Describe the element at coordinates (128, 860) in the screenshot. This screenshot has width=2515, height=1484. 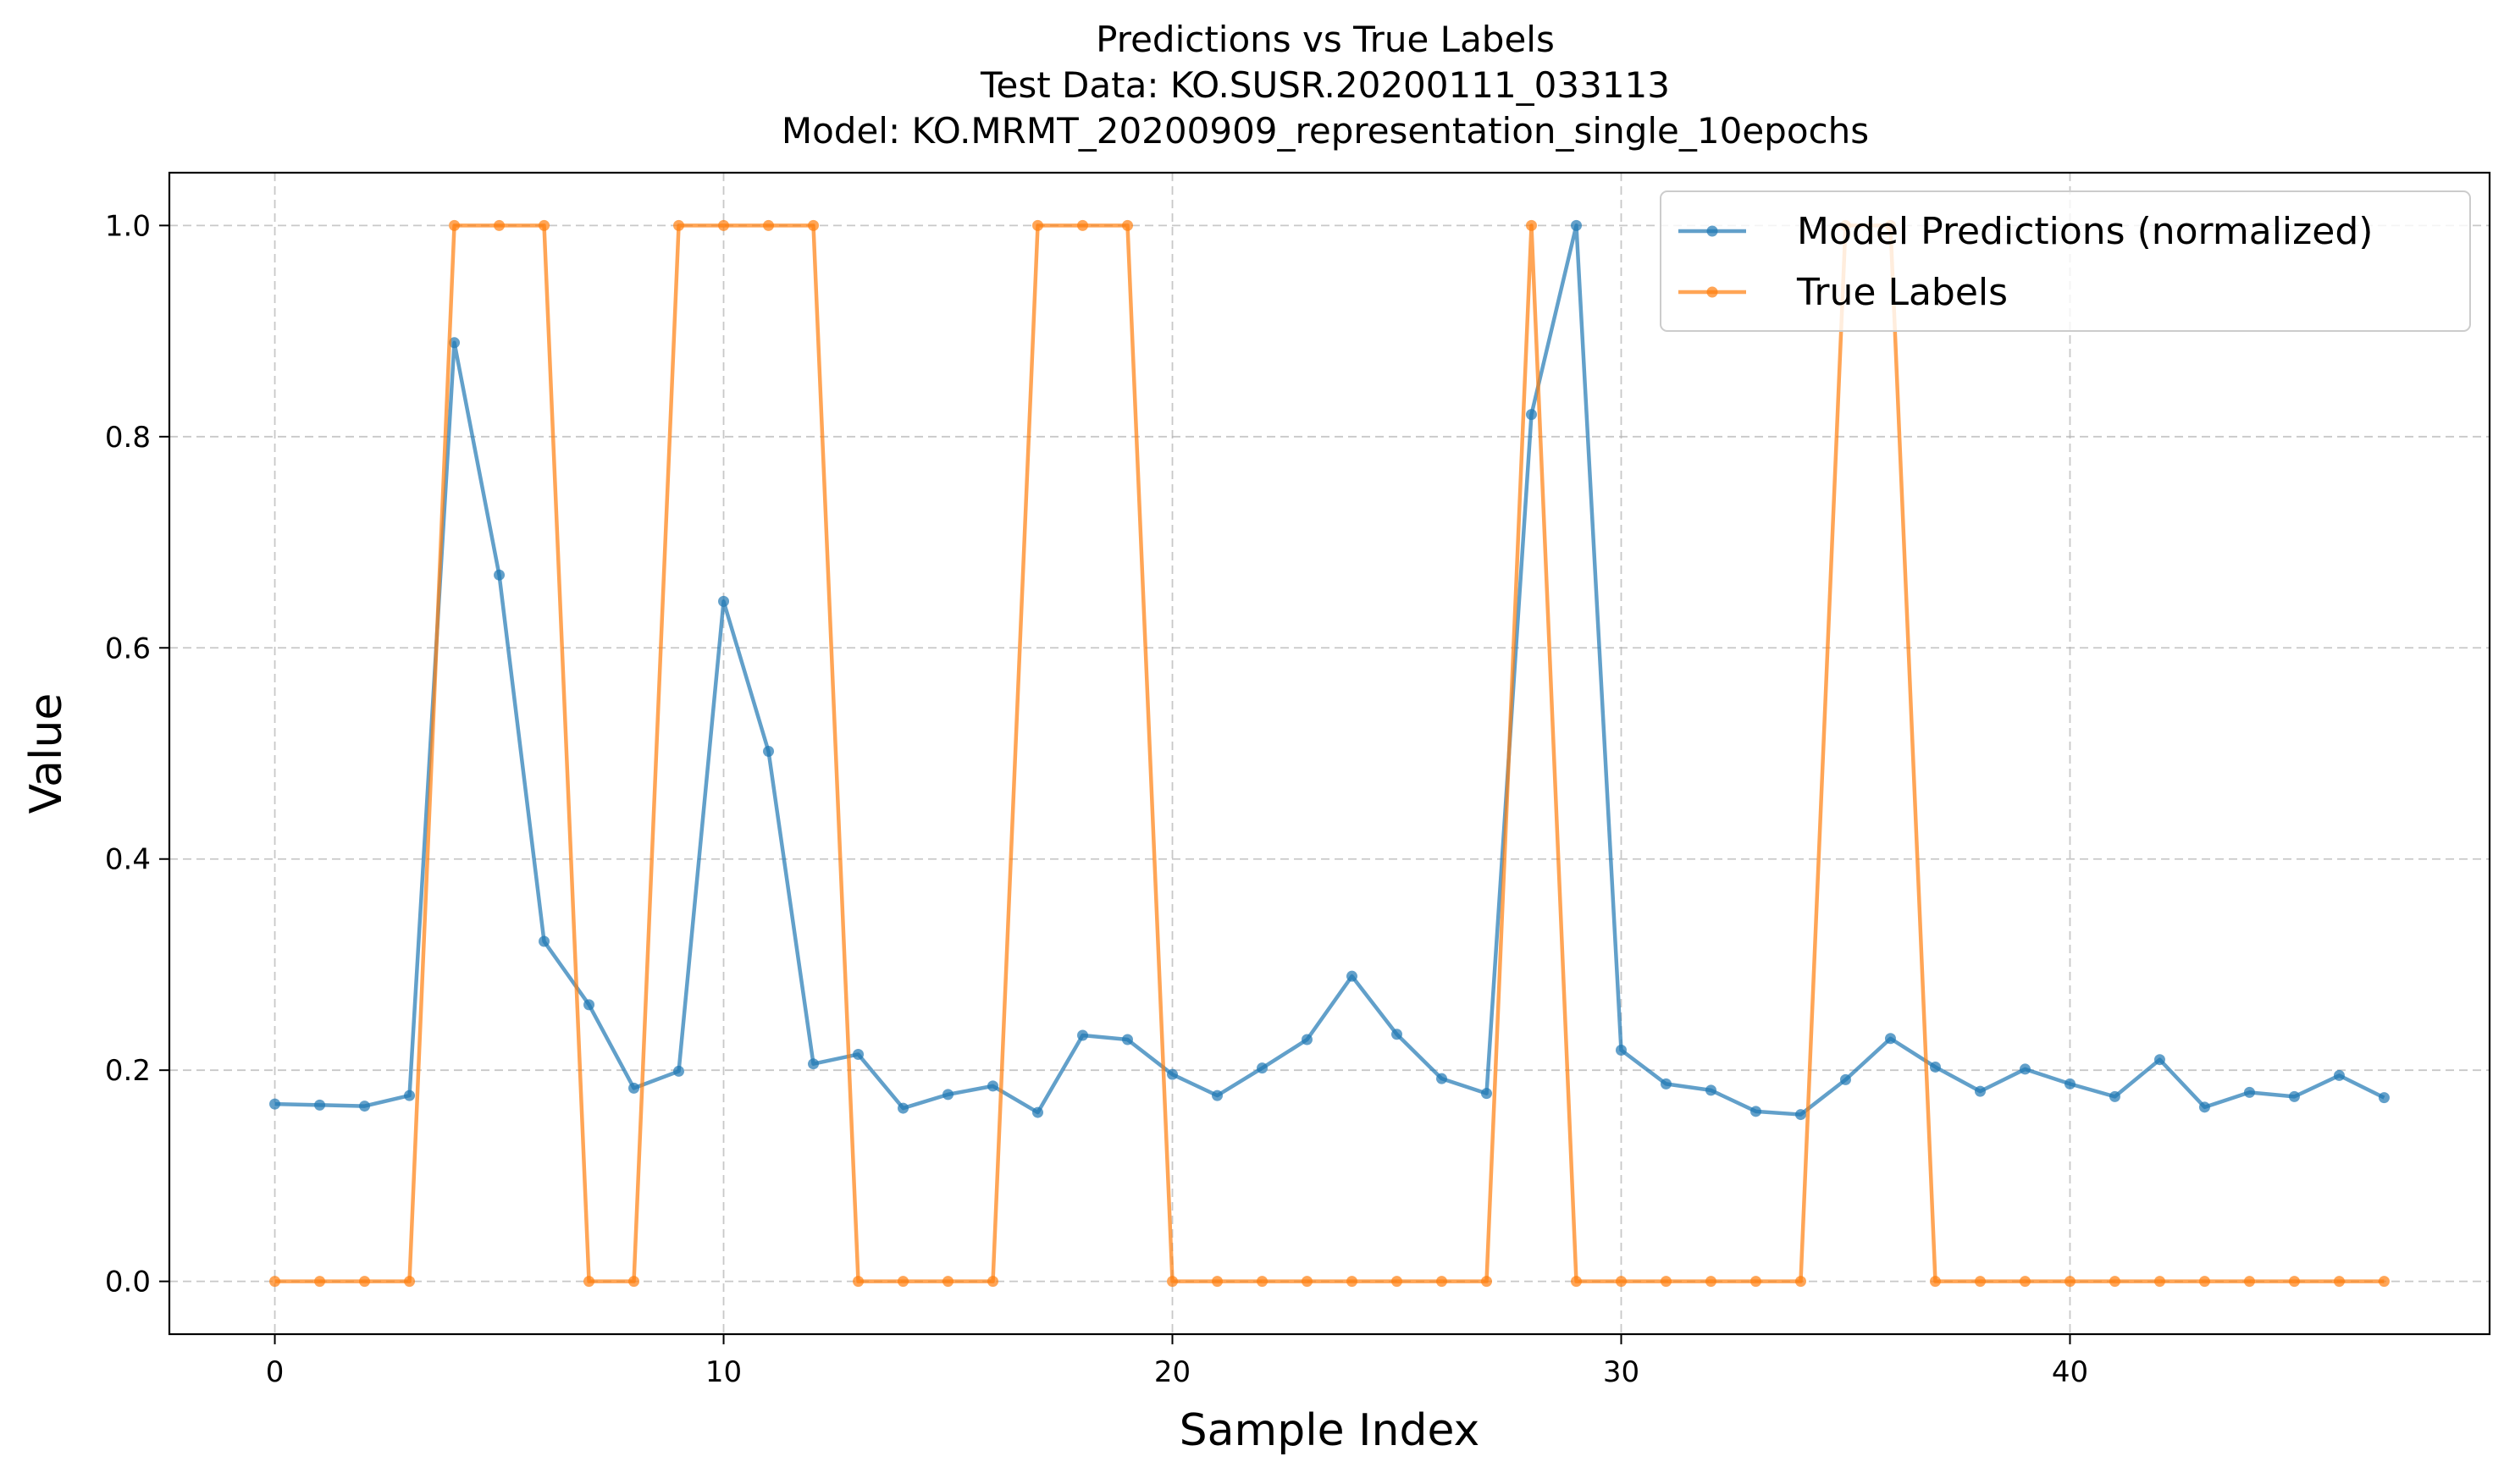
I see `y-tick-label: 0.4` at that location.